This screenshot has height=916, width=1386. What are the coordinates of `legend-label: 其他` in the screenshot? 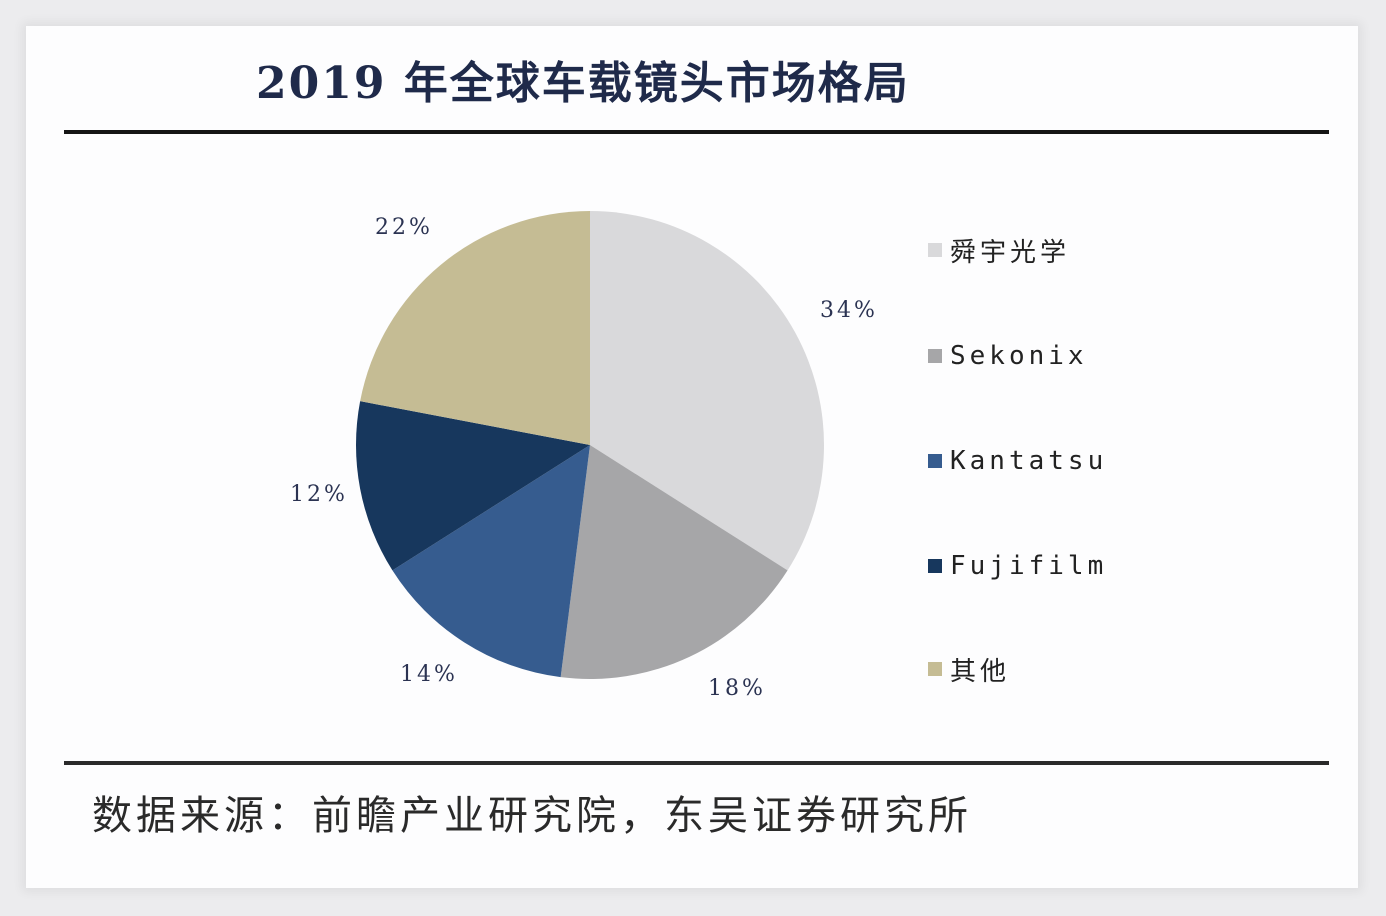 It's located at (980, 671).